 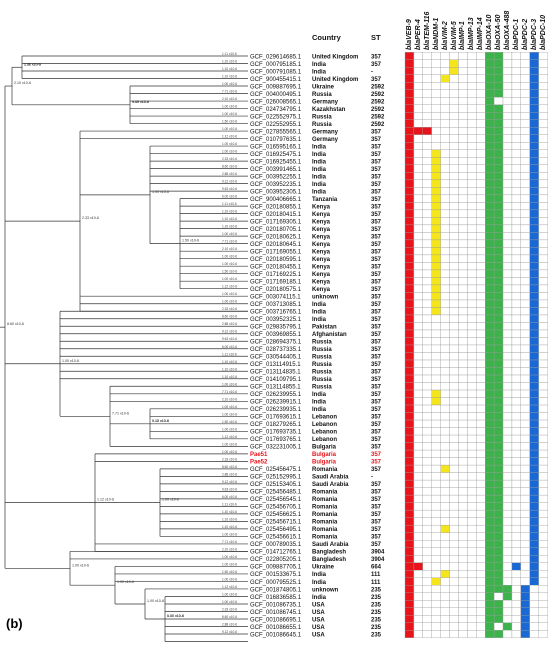 What do you see at coordinates (229, 354) in the screenshot?
I see `leaf-branch-label: 1.11 x10-6` at bounding box center [229, 354].